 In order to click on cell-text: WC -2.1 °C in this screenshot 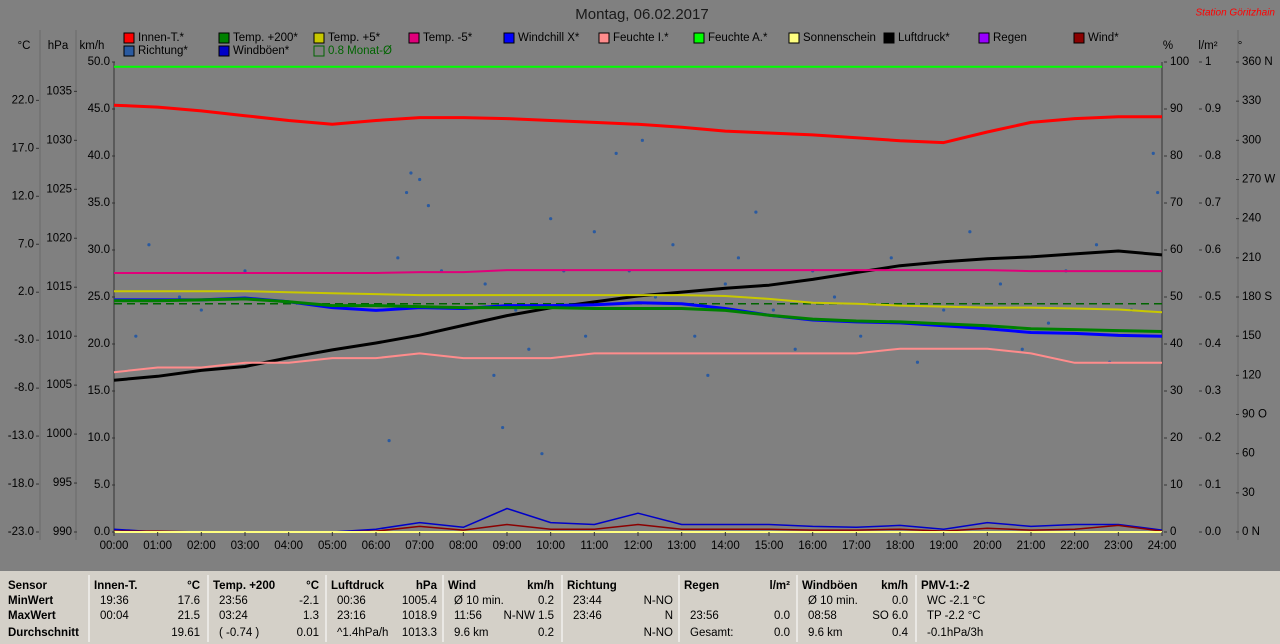, I will do `click(956, 601)`.